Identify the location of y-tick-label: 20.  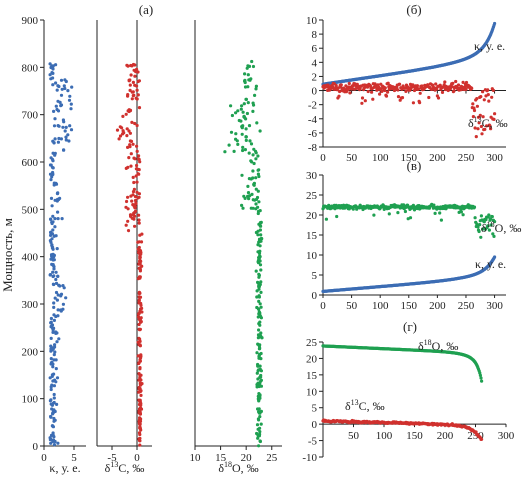
(312, 359).